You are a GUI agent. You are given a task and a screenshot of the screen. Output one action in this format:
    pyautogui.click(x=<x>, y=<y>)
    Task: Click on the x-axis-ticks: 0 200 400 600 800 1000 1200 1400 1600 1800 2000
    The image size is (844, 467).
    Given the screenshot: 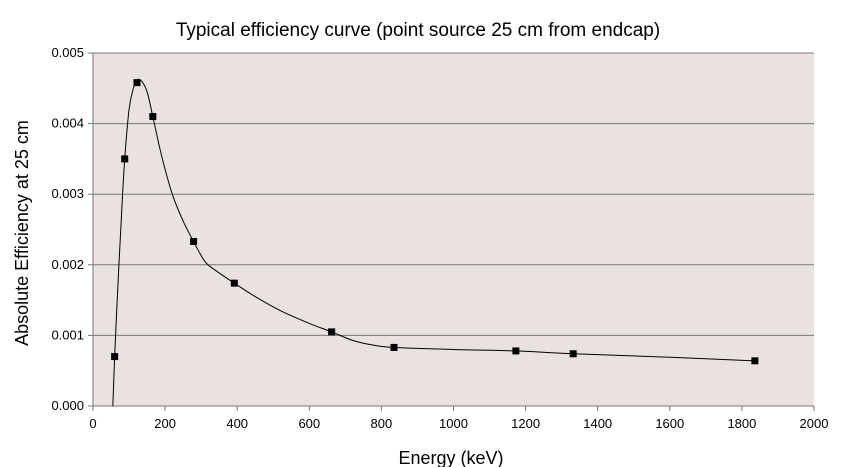 What is the action you would take?
    pyautogui.click(x=458, y=418)
    